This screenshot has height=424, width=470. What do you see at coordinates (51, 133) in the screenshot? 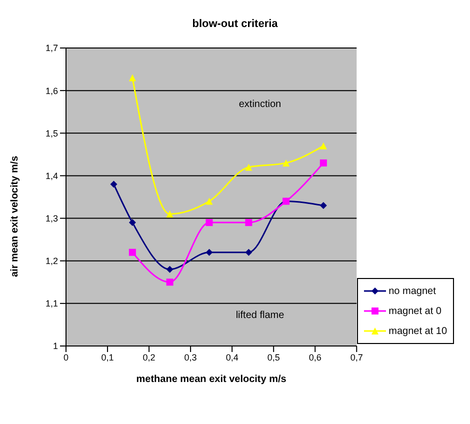
I see `y-tick-label: 1,5` at bounding box center [51, 133].